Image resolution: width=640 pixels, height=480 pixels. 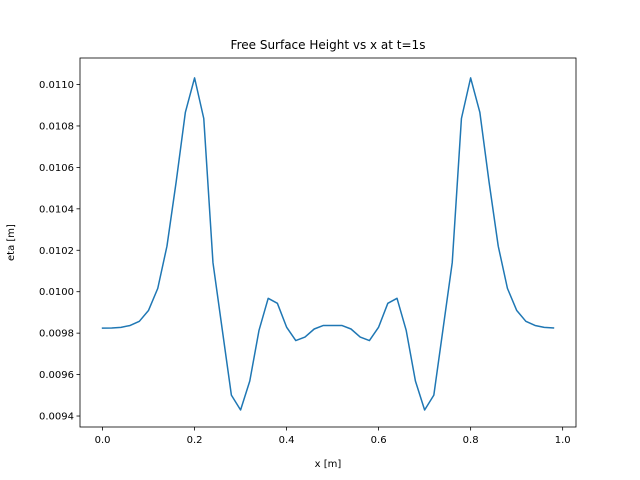 I want to click on x-axis-label: x [m], so click(x=328, y=464).